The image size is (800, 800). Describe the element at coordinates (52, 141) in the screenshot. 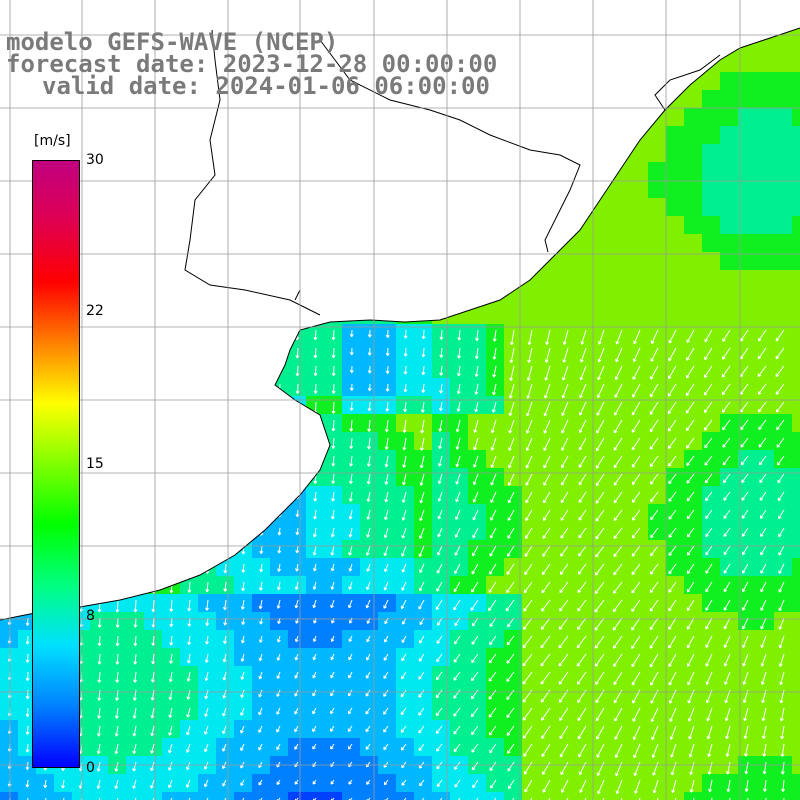

I see `colorbar-unit: [m/s]` at that location.